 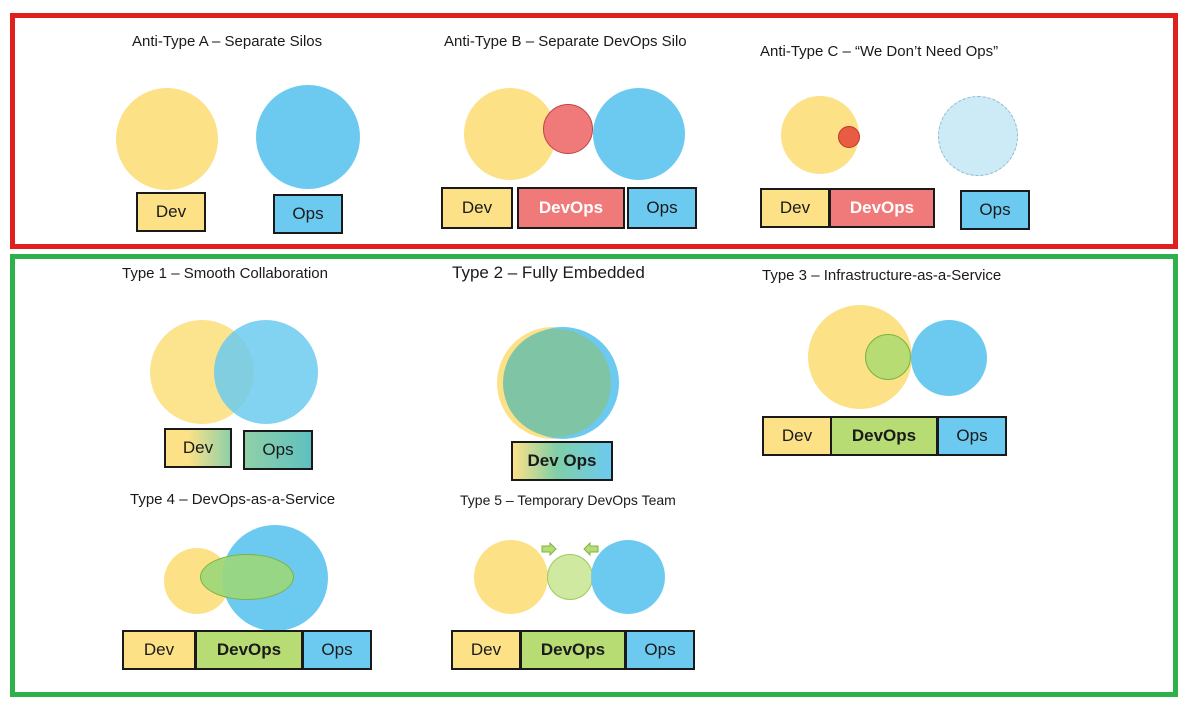 What do you see at coordinates (225, 273) in the screenshot?
I see `type-1-title: Type 1 – Smooth Collaboration` at bounding box center [225, 273].